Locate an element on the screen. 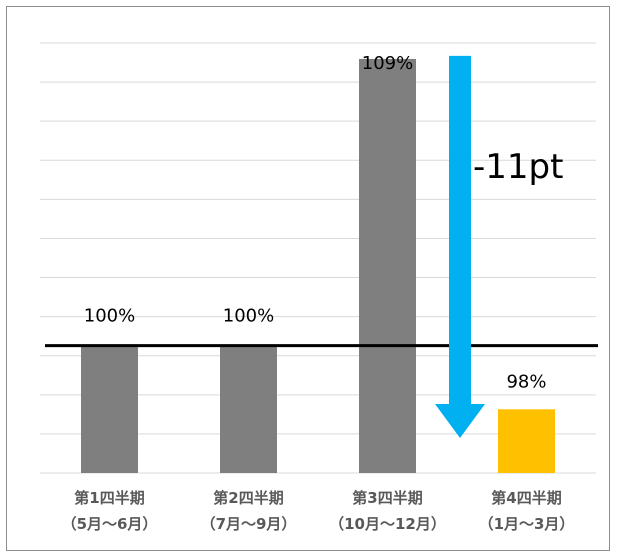 The height and width of the screenshot is (559, 619). category-sublabel-q1: （5月～6月） is located at coordinates (110, 524).